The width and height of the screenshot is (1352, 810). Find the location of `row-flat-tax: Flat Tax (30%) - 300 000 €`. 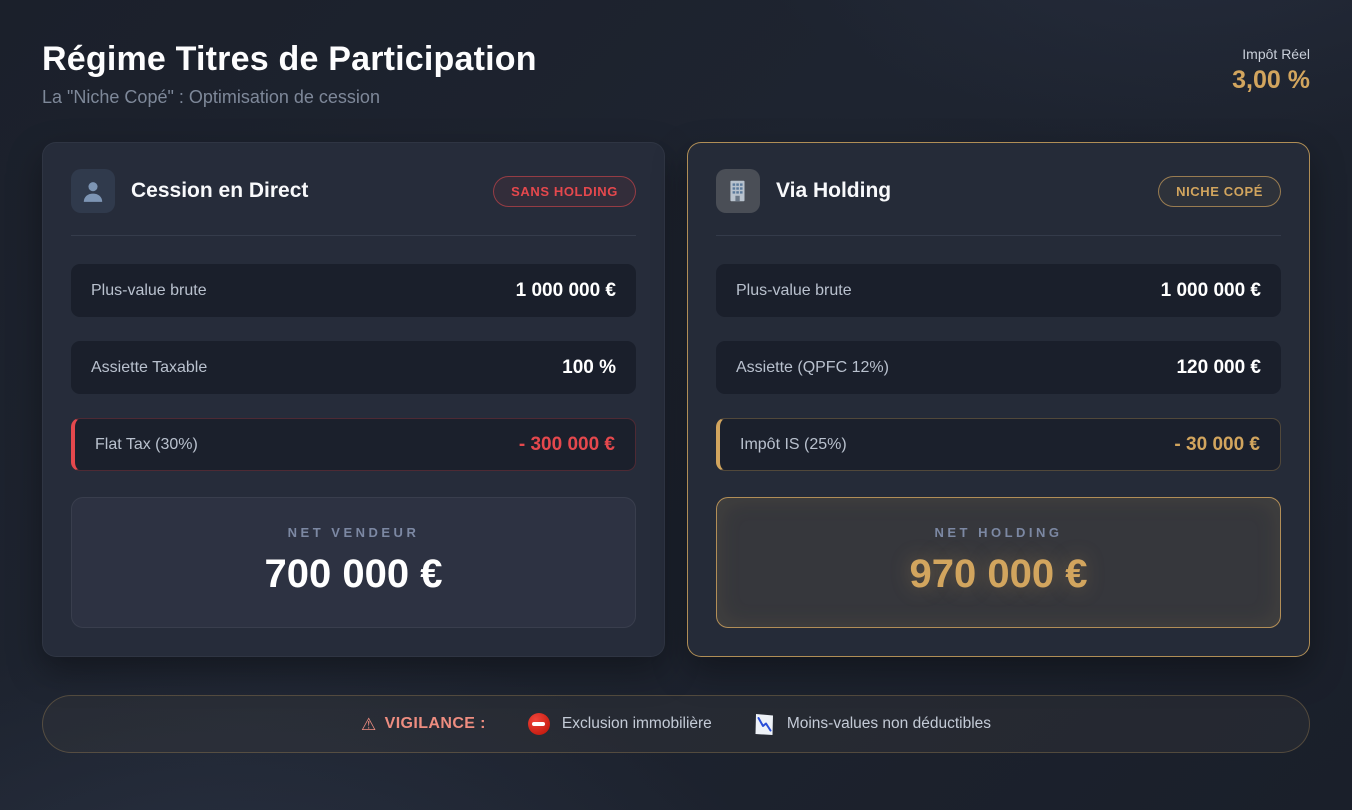

row-flat-tax: Flat Tax (30%) - 300 000 € is located at coordinates (353, 444).